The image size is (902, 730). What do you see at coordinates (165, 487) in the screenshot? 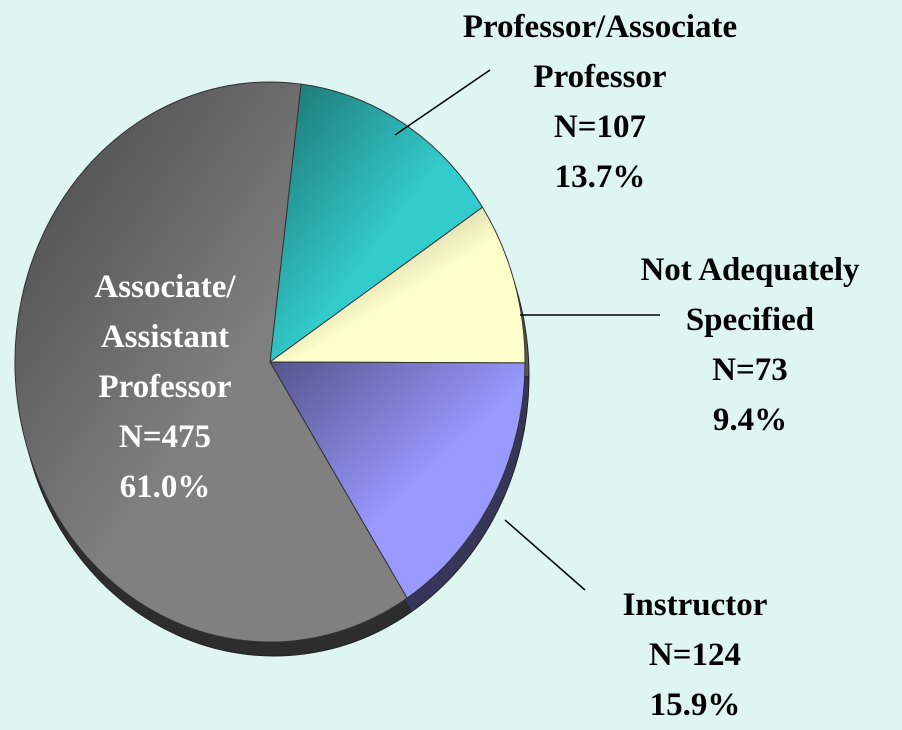
I see `percent-label: 61.0%` at bounding box center [165, 487].